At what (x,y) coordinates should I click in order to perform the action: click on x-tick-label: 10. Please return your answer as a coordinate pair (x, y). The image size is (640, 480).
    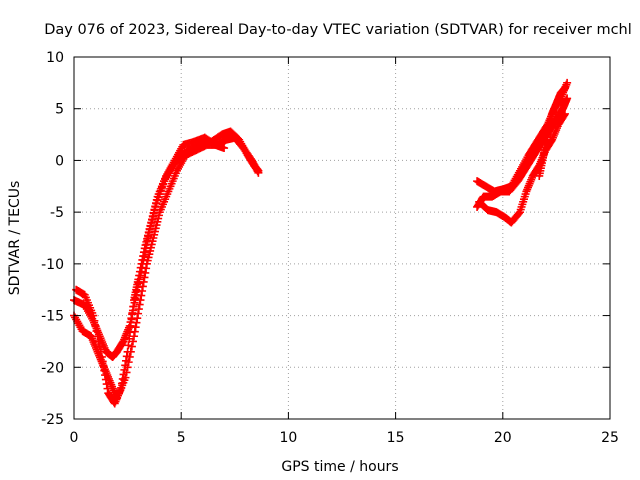
    Looking at the image, I should click on (288, 438).